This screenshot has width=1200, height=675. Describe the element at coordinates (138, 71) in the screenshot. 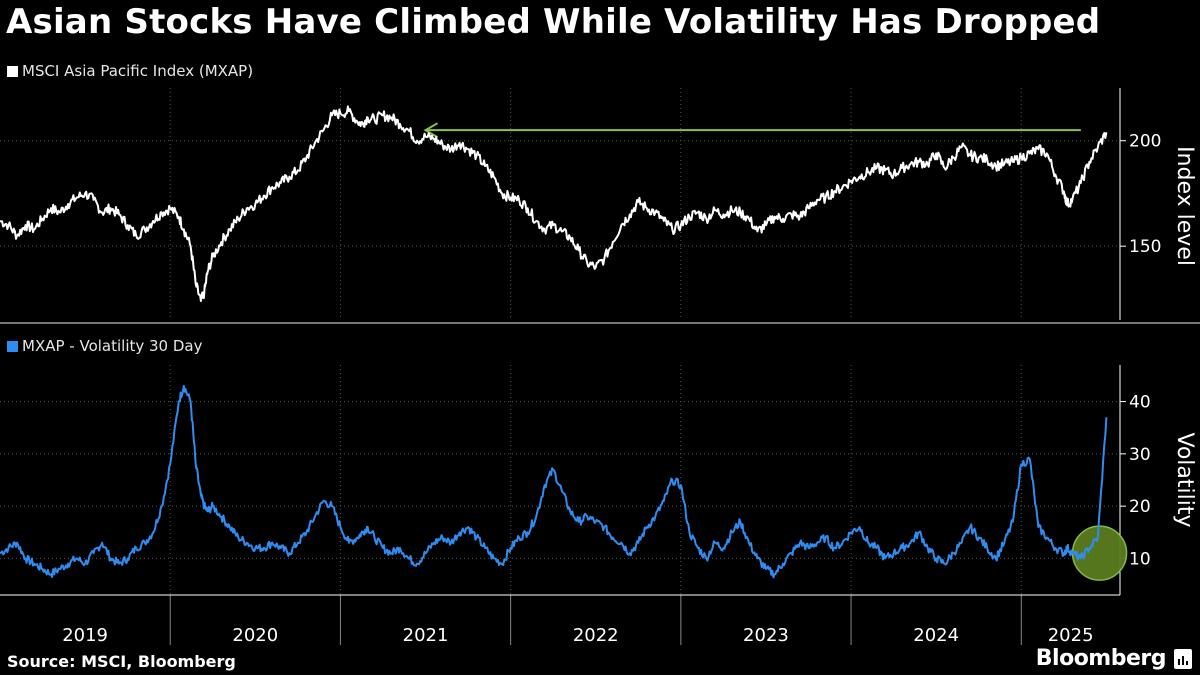

I see `legend-label-index: MSCI Asia Pacific Index (MXAP)` at that location.